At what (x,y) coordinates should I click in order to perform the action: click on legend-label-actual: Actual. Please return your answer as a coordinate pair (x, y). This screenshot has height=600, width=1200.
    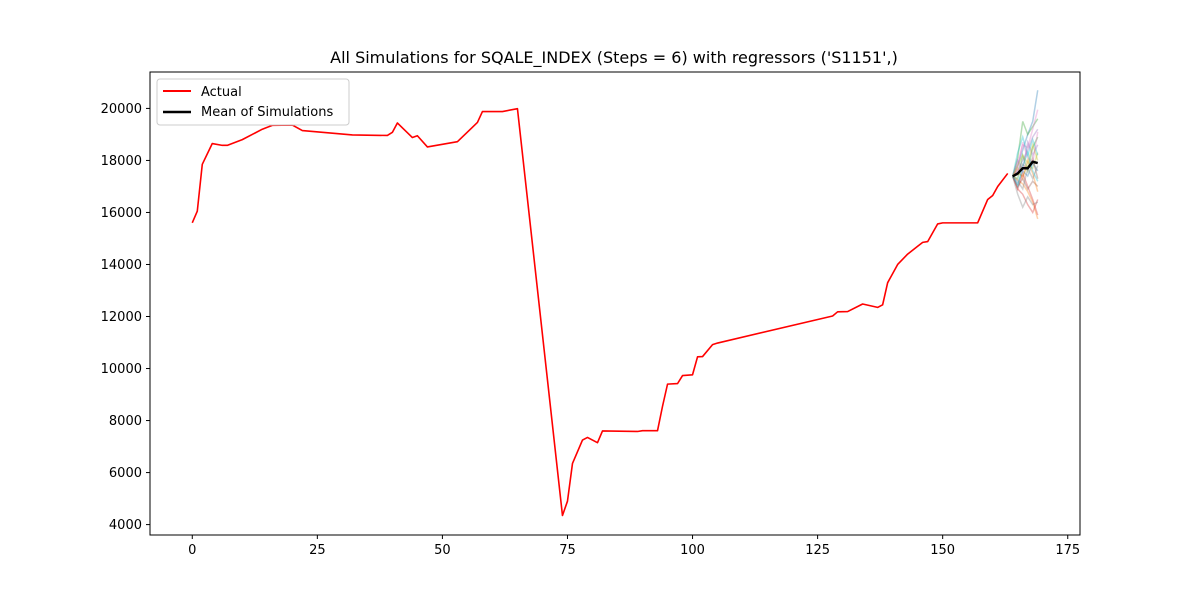
    Looking at the image, I should click on (221, 92).